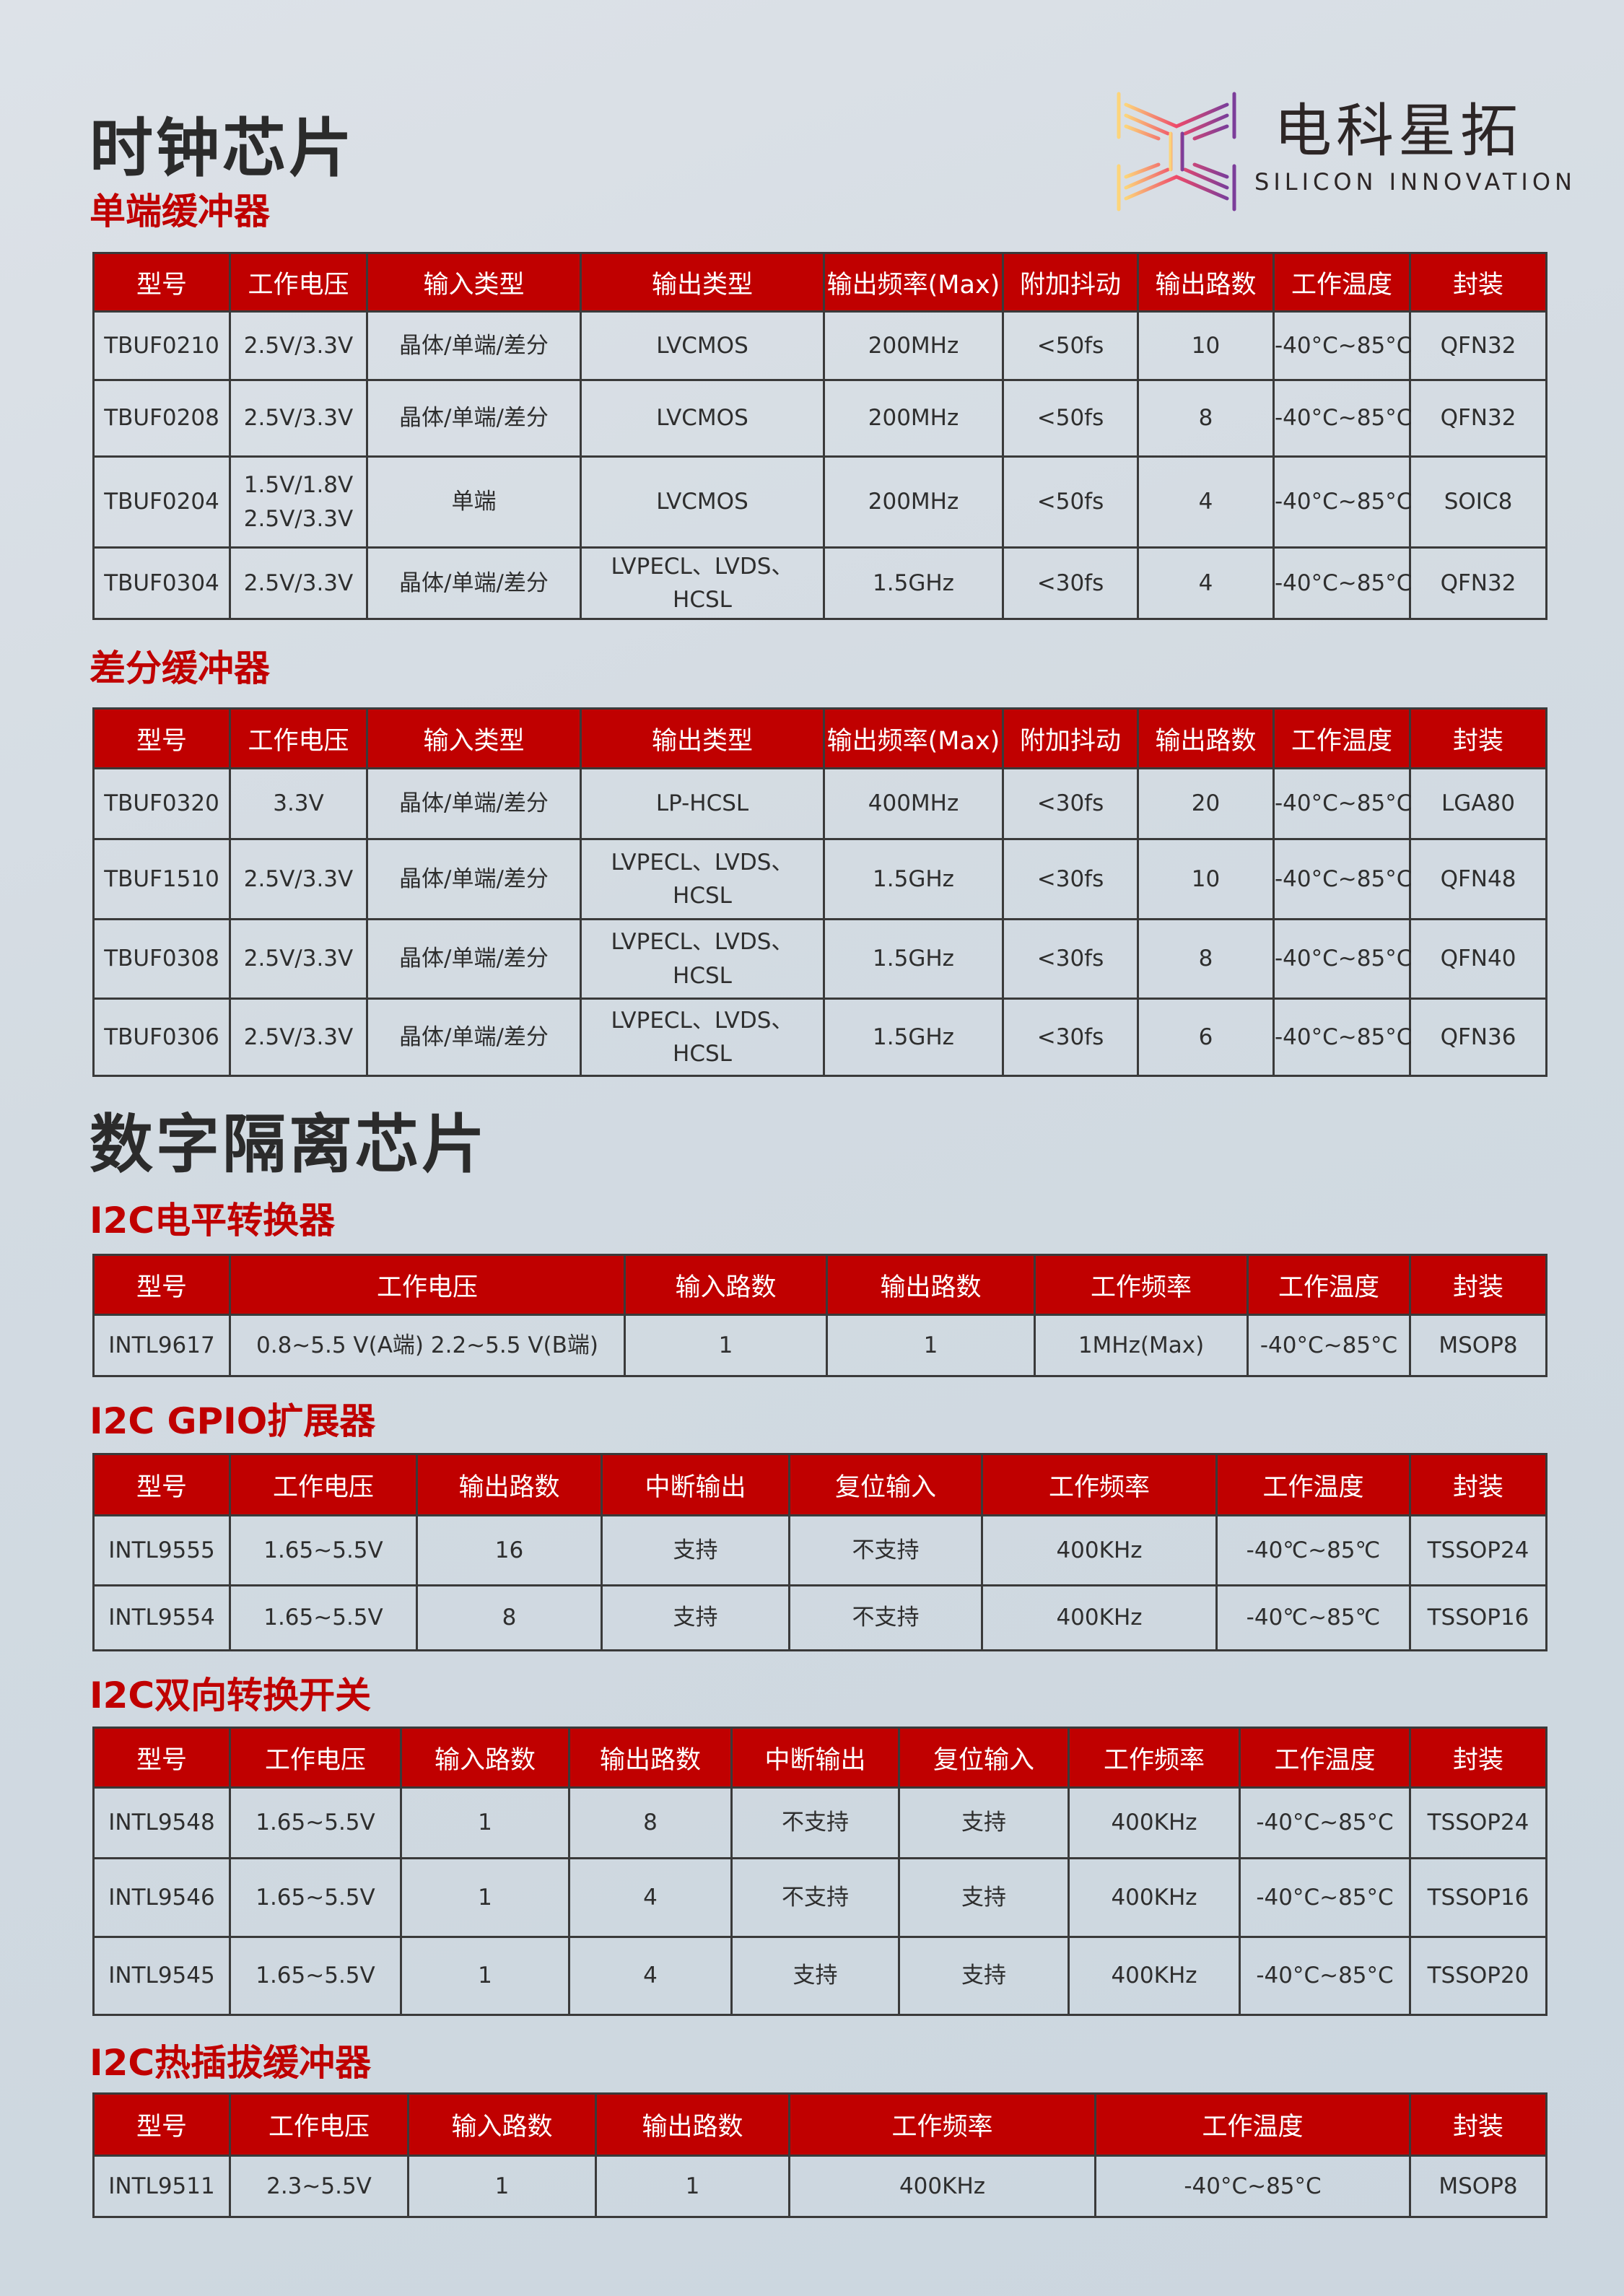 This screenshot has width=1624, height=2296. What do you see at coordinates (1070, 282) in the screenshot?
I see `column-header: 附加抖动` at bounding box center [1070, 282].